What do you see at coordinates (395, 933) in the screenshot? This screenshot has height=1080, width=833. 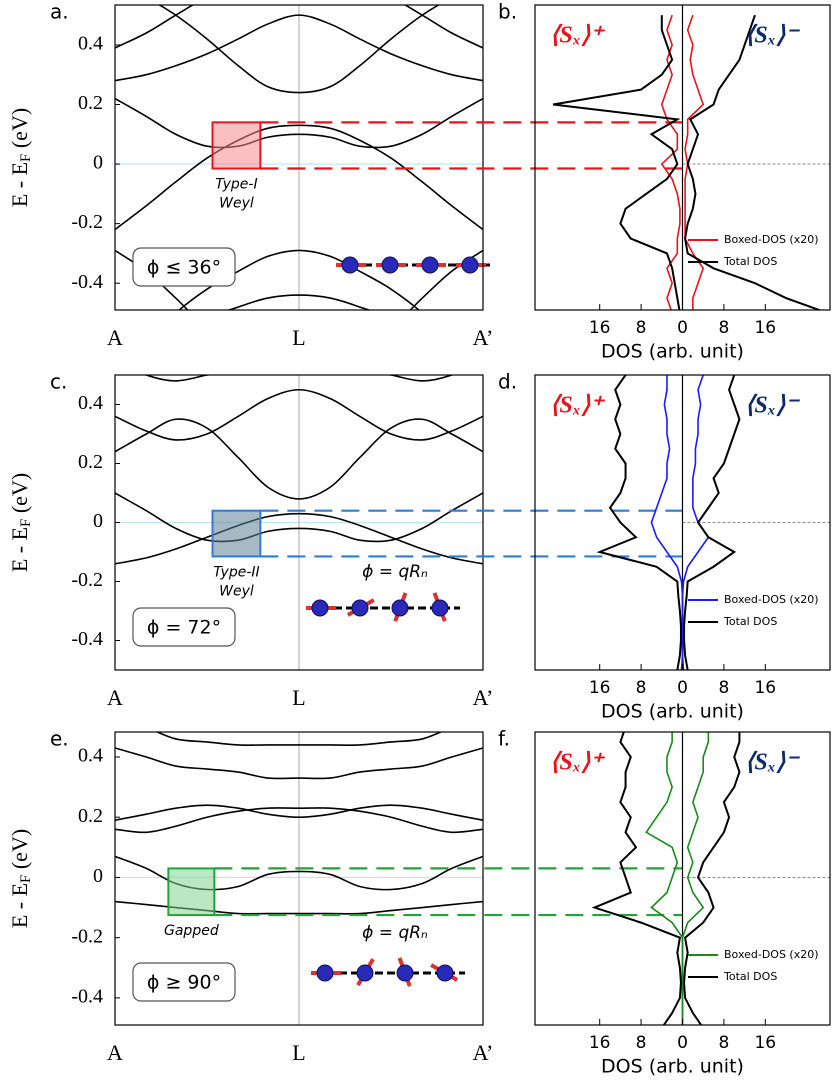 I see `chain-label: ϕ = qRₙ` at bounding box center [395, 933].